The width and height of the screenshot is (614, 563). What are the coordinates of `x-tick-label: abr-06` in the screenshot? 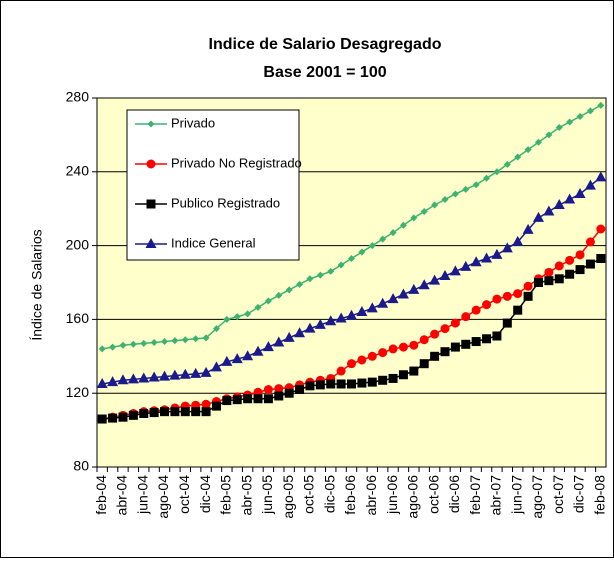 It's located at (371, 495).